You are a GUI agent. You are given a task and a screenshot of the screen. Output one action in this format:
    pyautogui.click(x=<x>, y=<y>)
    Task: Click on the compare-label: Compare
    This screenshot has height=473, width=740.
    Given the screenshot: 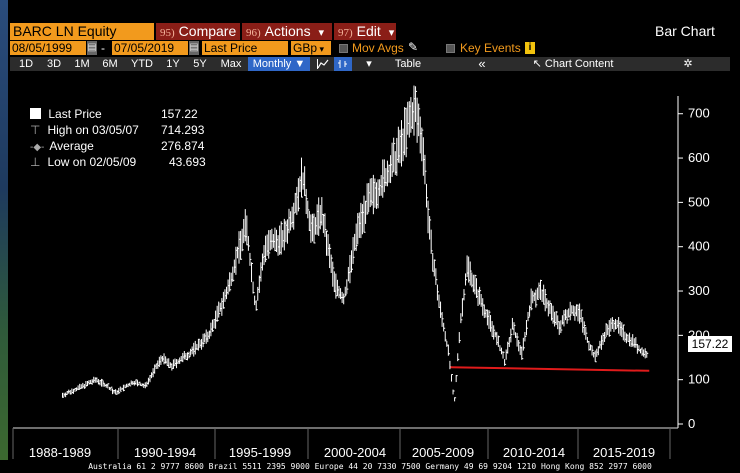 What is the action you would take?
    pyautogui.click(x=207, y=31)
    